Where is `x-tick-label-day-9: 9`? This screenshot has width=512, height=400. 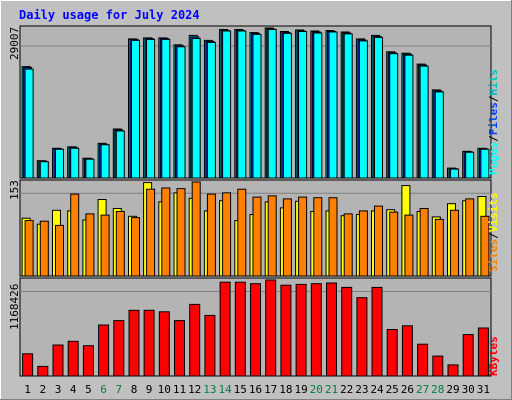 x-tick-label-day-9: 9 is located at coordinates (149, 389).